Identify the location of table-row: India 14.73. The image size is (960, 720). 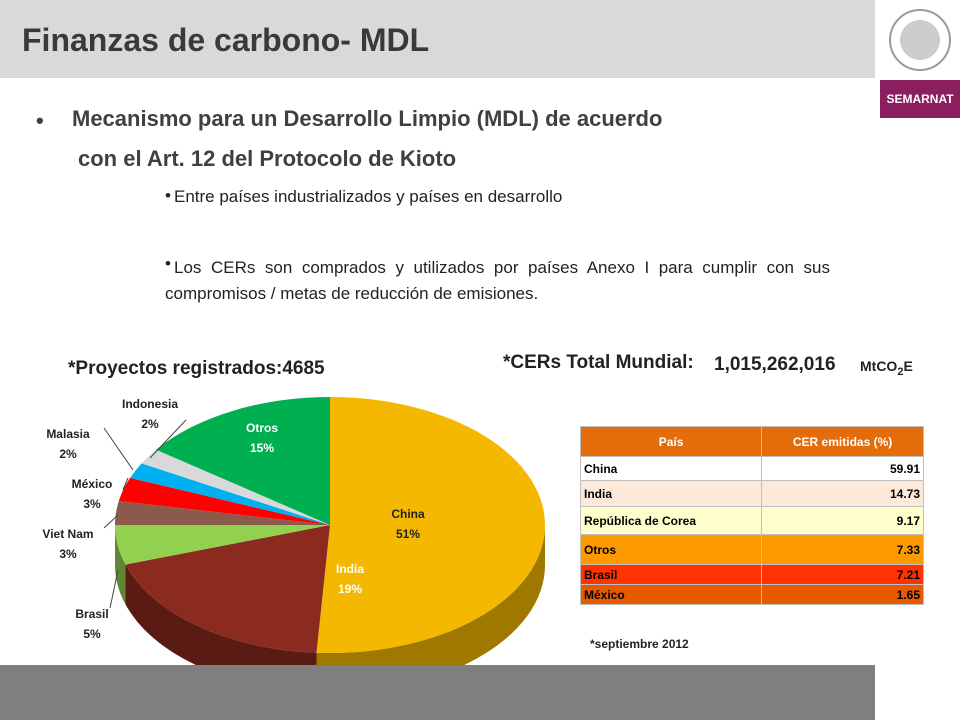
(751, 493).